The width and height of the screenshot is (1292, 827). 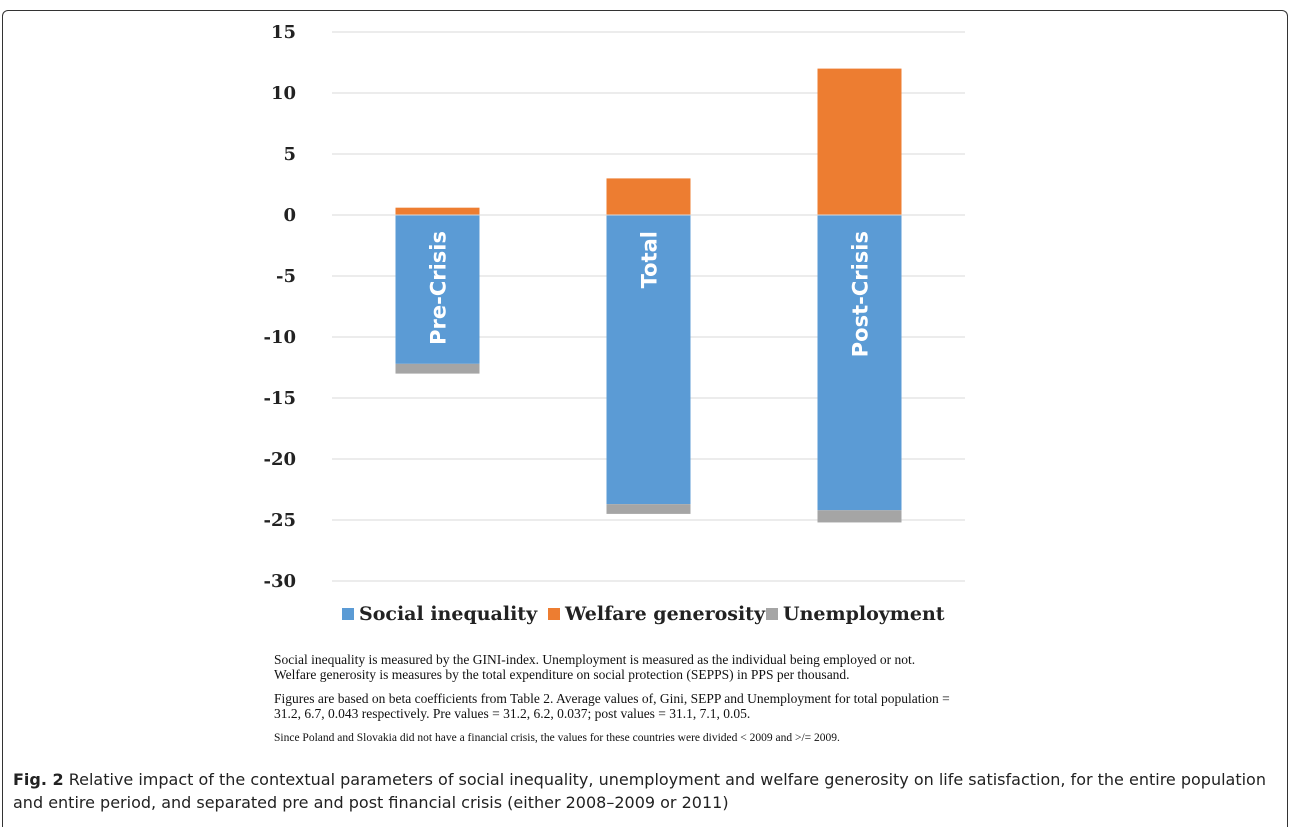 What do you see at coordinates (279, 337) in the screenshot?
I see `y-tick-label: -10` at bounding box center [279, 337].